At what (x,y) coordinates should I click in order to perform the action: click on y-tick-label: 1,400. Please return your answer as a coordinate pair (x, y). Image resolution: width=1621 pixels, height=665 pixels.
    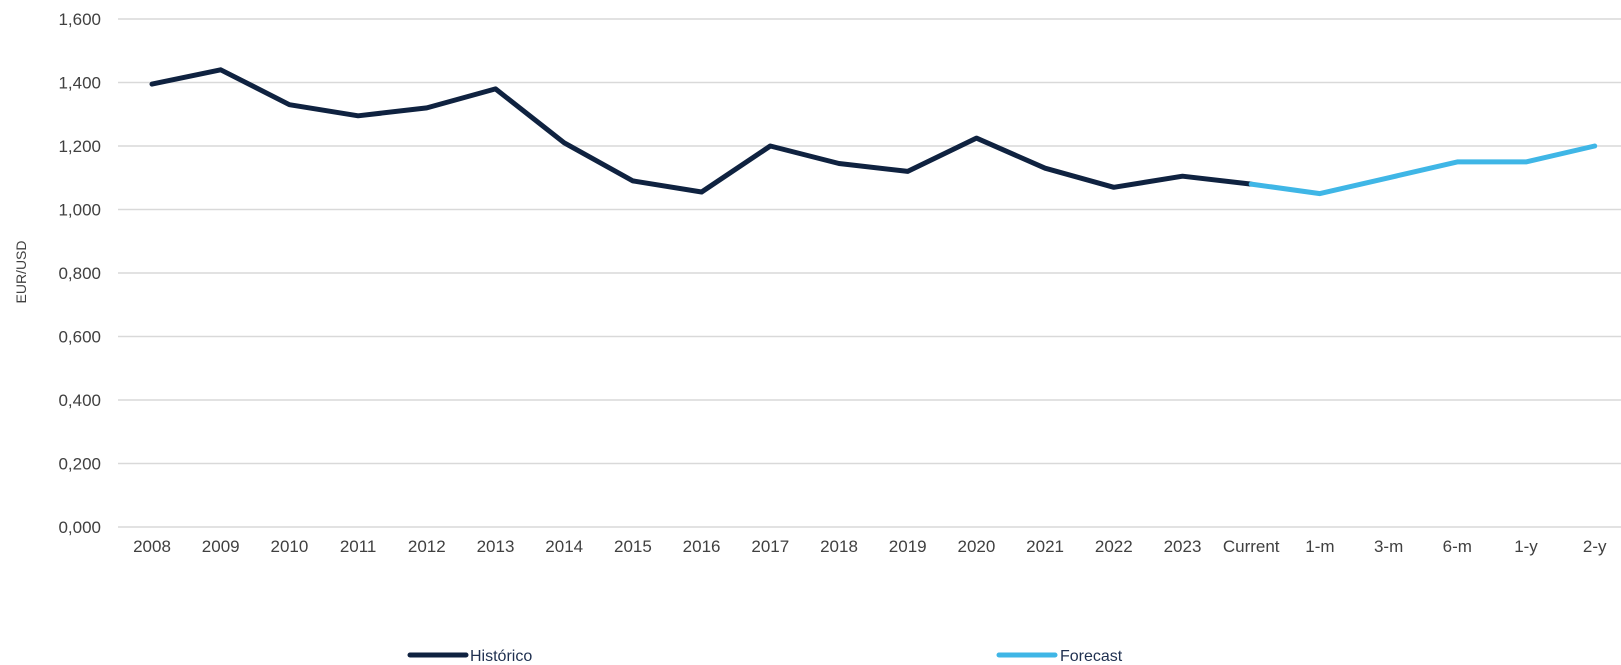
    Looking at the image, I should click on (79, 83).